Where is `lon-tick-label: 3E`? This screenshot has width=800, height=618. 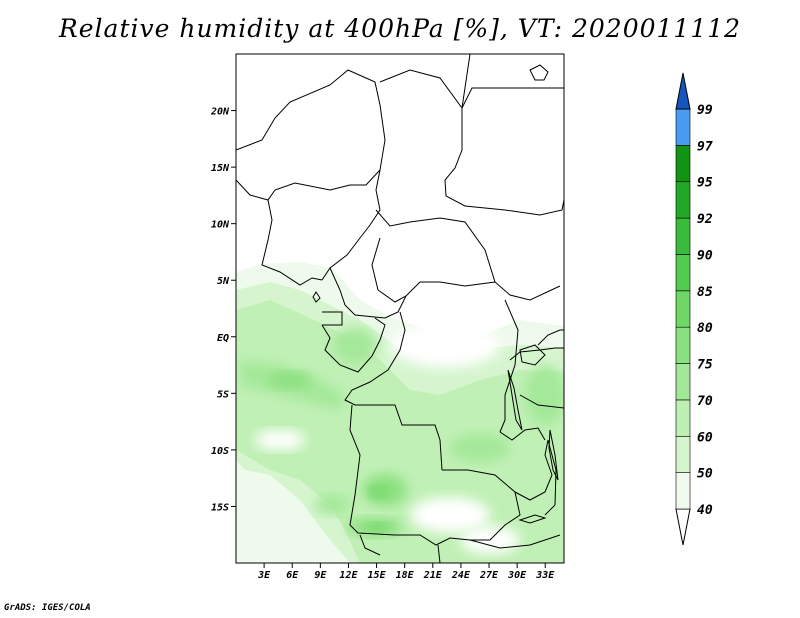
lon-tick-label: 3E is located at coordinates (264, 575).